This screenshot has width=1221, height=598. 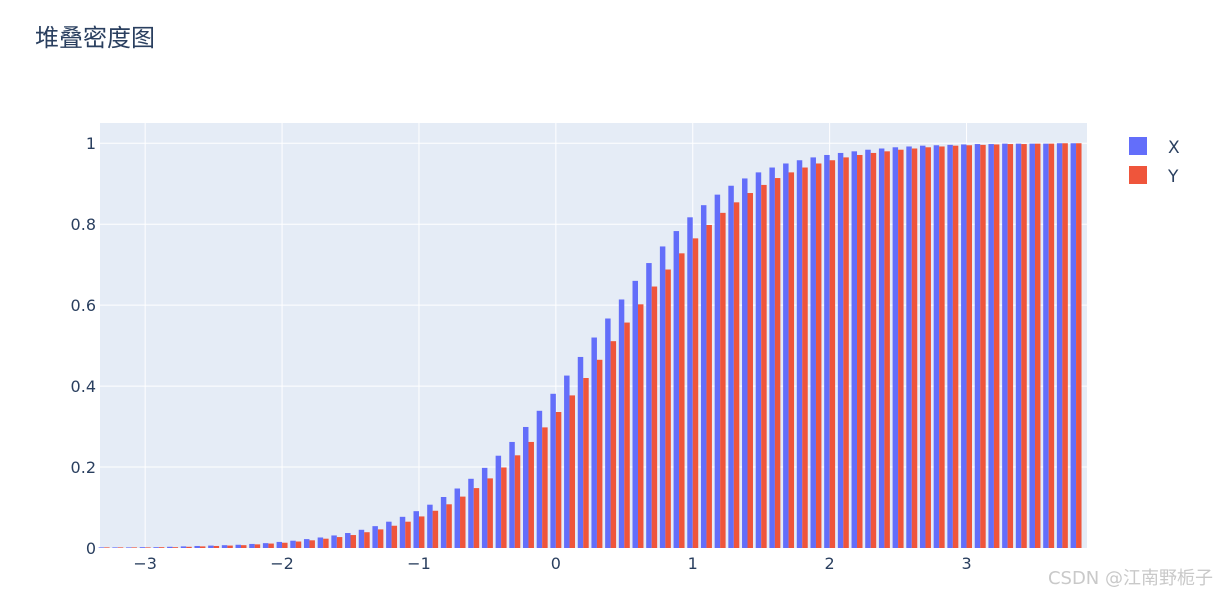 I want to click on legend: XY, so click(x=1154, y=162).